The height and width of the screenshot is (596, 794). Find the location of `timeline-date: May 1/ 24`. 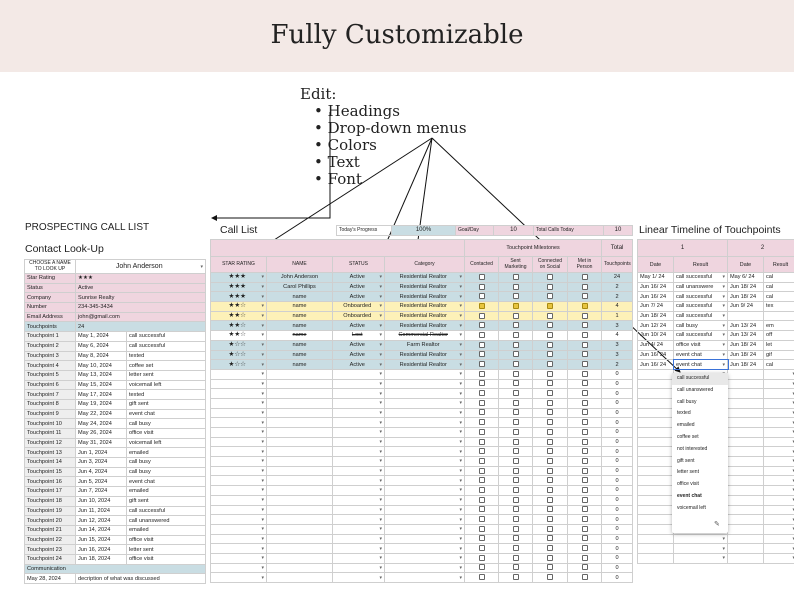

timeline-date: May 1/ 24 is located at coordinates (655, 277).